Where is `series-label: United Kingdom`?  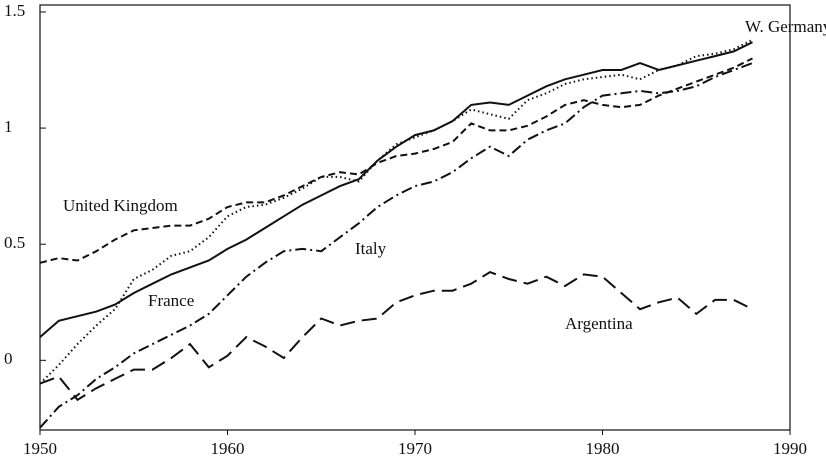
series-label: United Kingdom is located at coordinates (120, 205).